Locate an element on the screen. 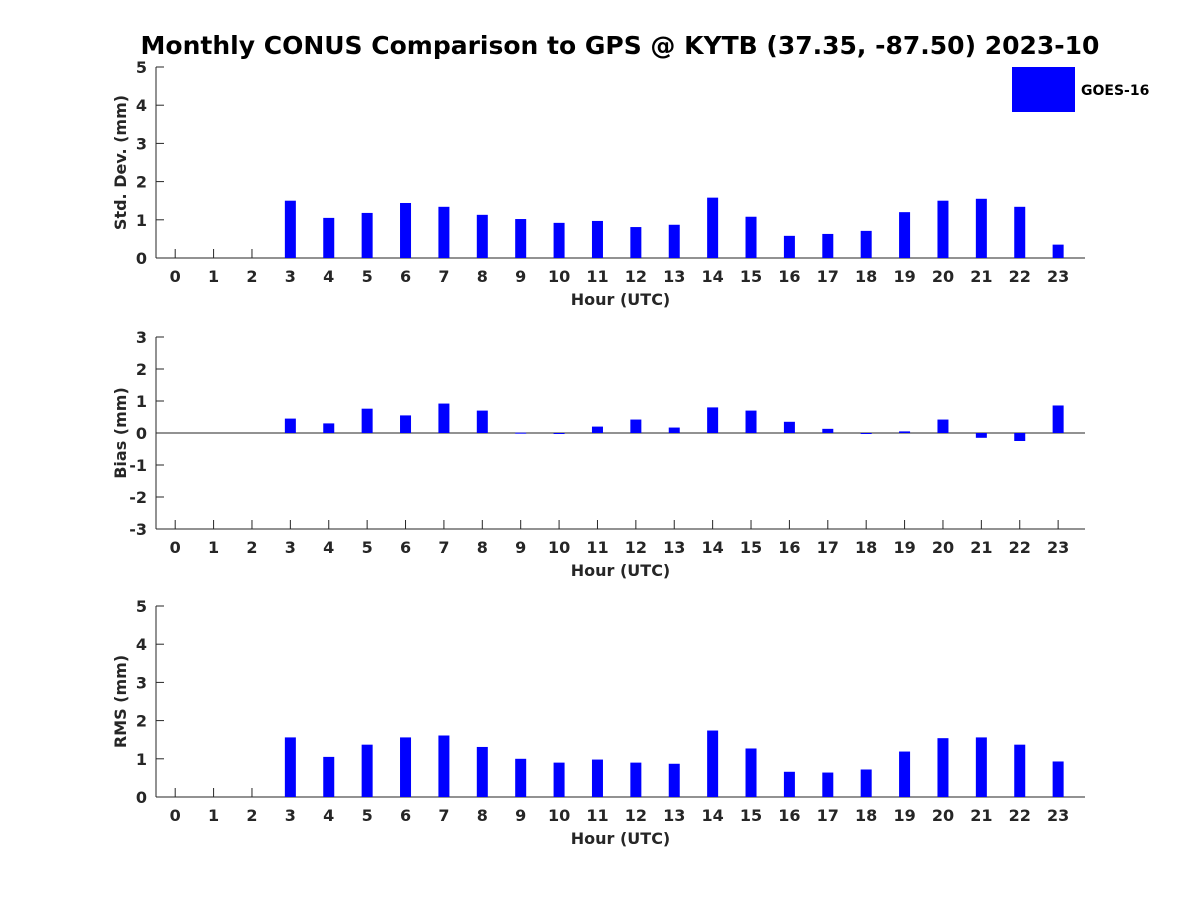  bias-x-axis-label: Hour (UTC) is located at coordinates (621, 570).